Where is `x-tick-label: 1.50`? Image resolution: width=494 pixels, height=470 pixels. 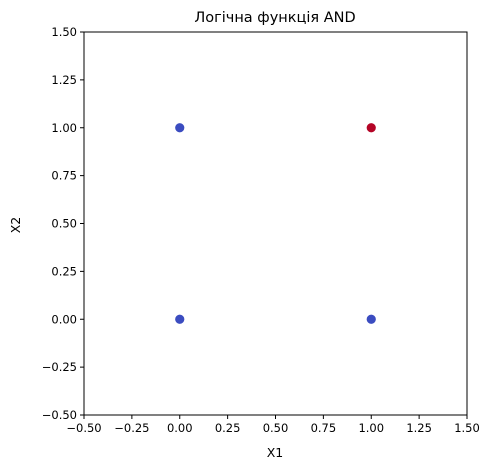 x-tick-label: 1.50 is located at coordinates (467, 428).